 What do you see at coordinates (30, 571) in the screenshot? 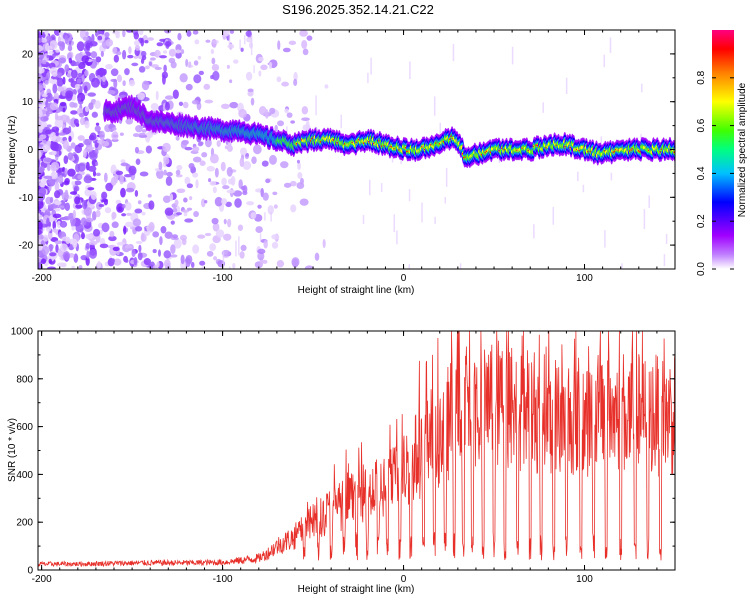
I see `snr-y-tick-label: 0` at bounding box center [30, 571].